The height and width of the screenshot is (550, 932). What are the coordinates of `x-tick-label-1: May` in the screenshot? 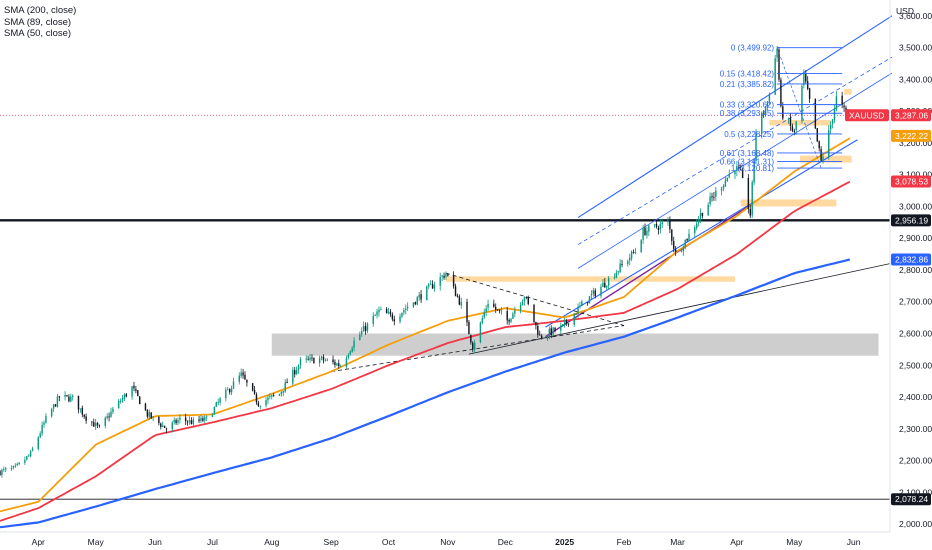 It's located at (96, 542).